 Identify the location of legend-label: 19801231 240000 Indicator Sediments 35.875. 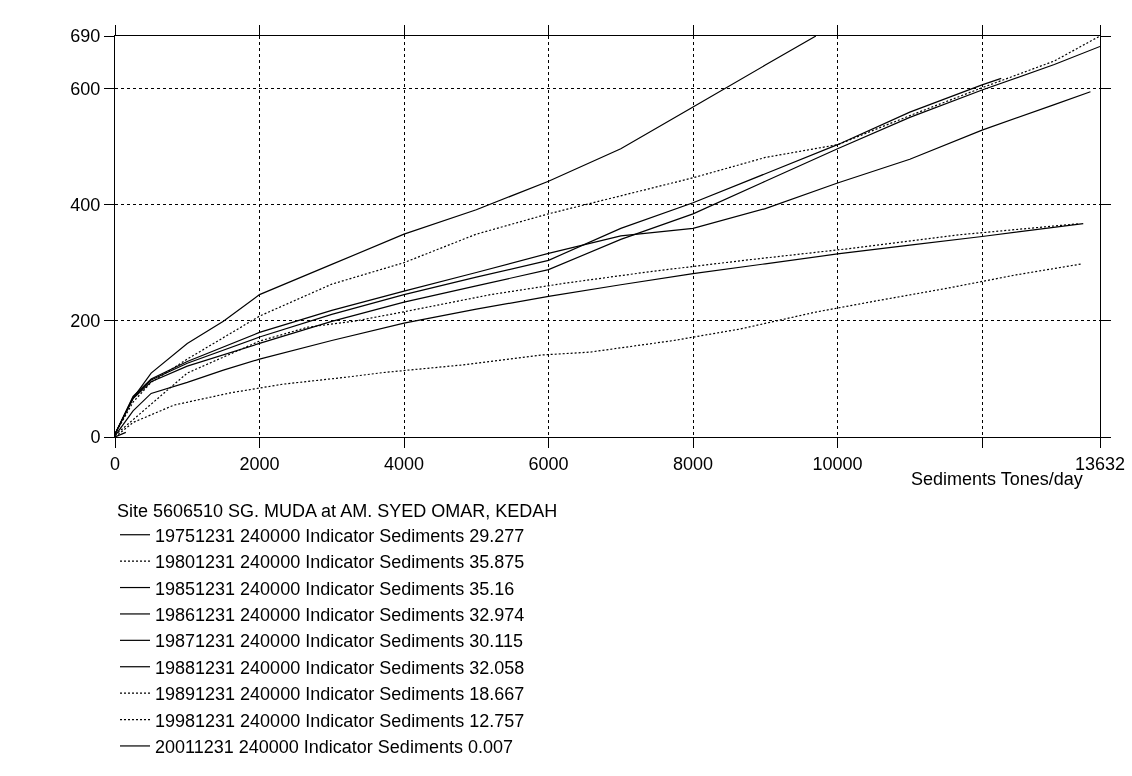
(340, 562).